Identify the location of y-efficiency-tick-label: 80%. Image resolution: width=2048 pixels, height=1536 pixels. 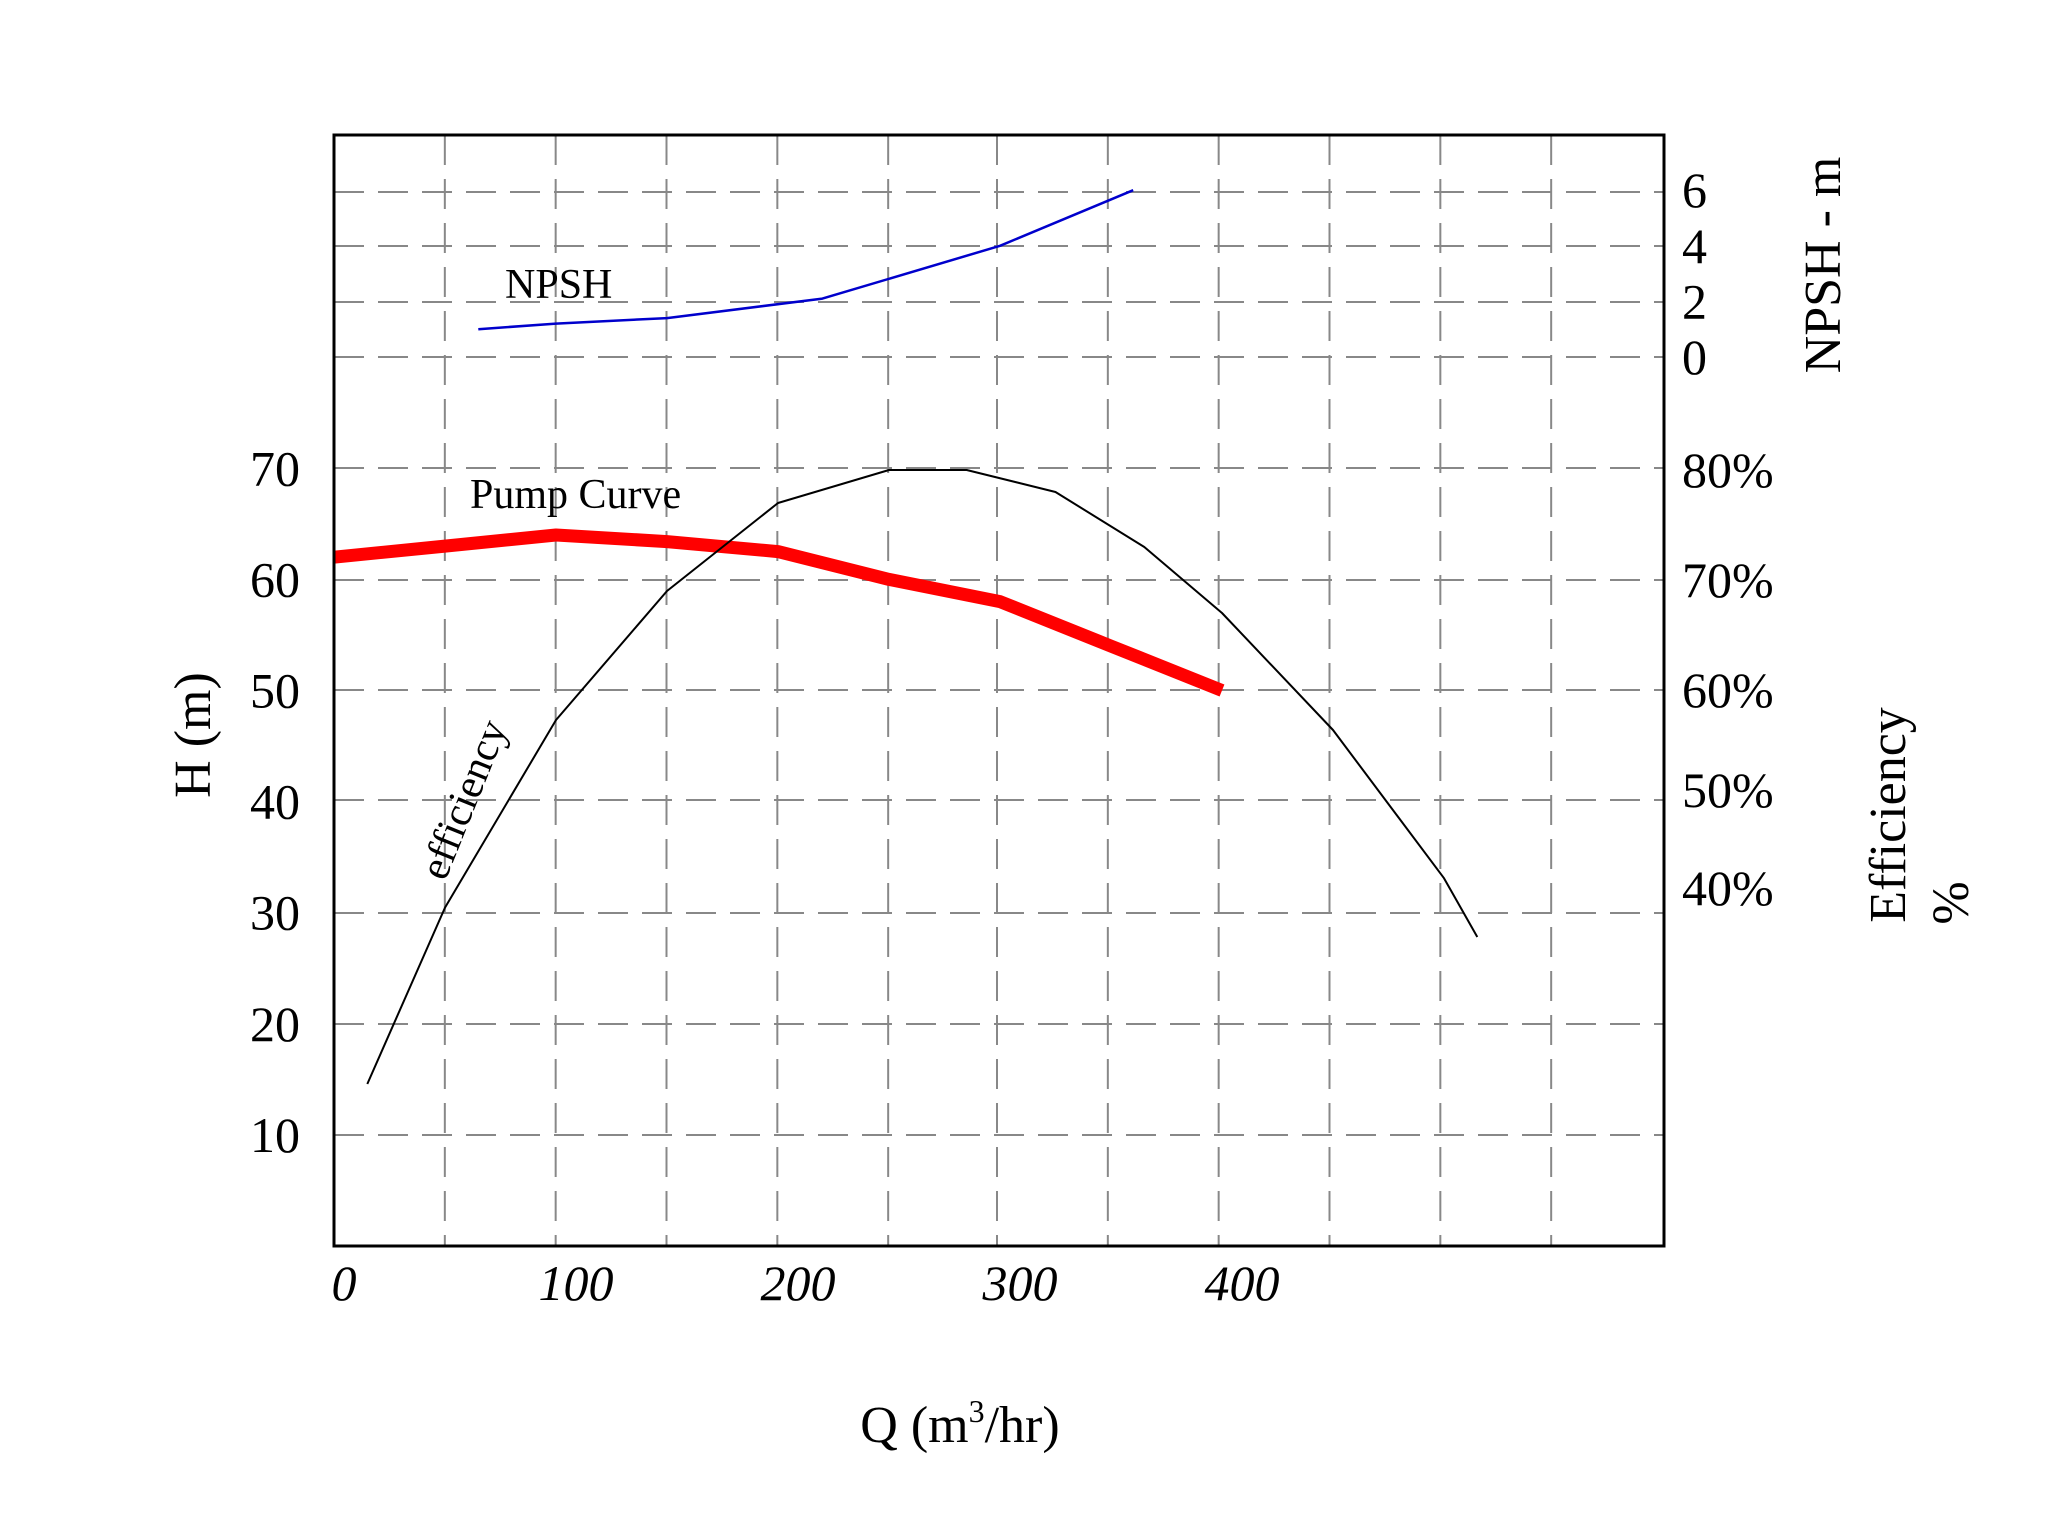
(1728, 470).